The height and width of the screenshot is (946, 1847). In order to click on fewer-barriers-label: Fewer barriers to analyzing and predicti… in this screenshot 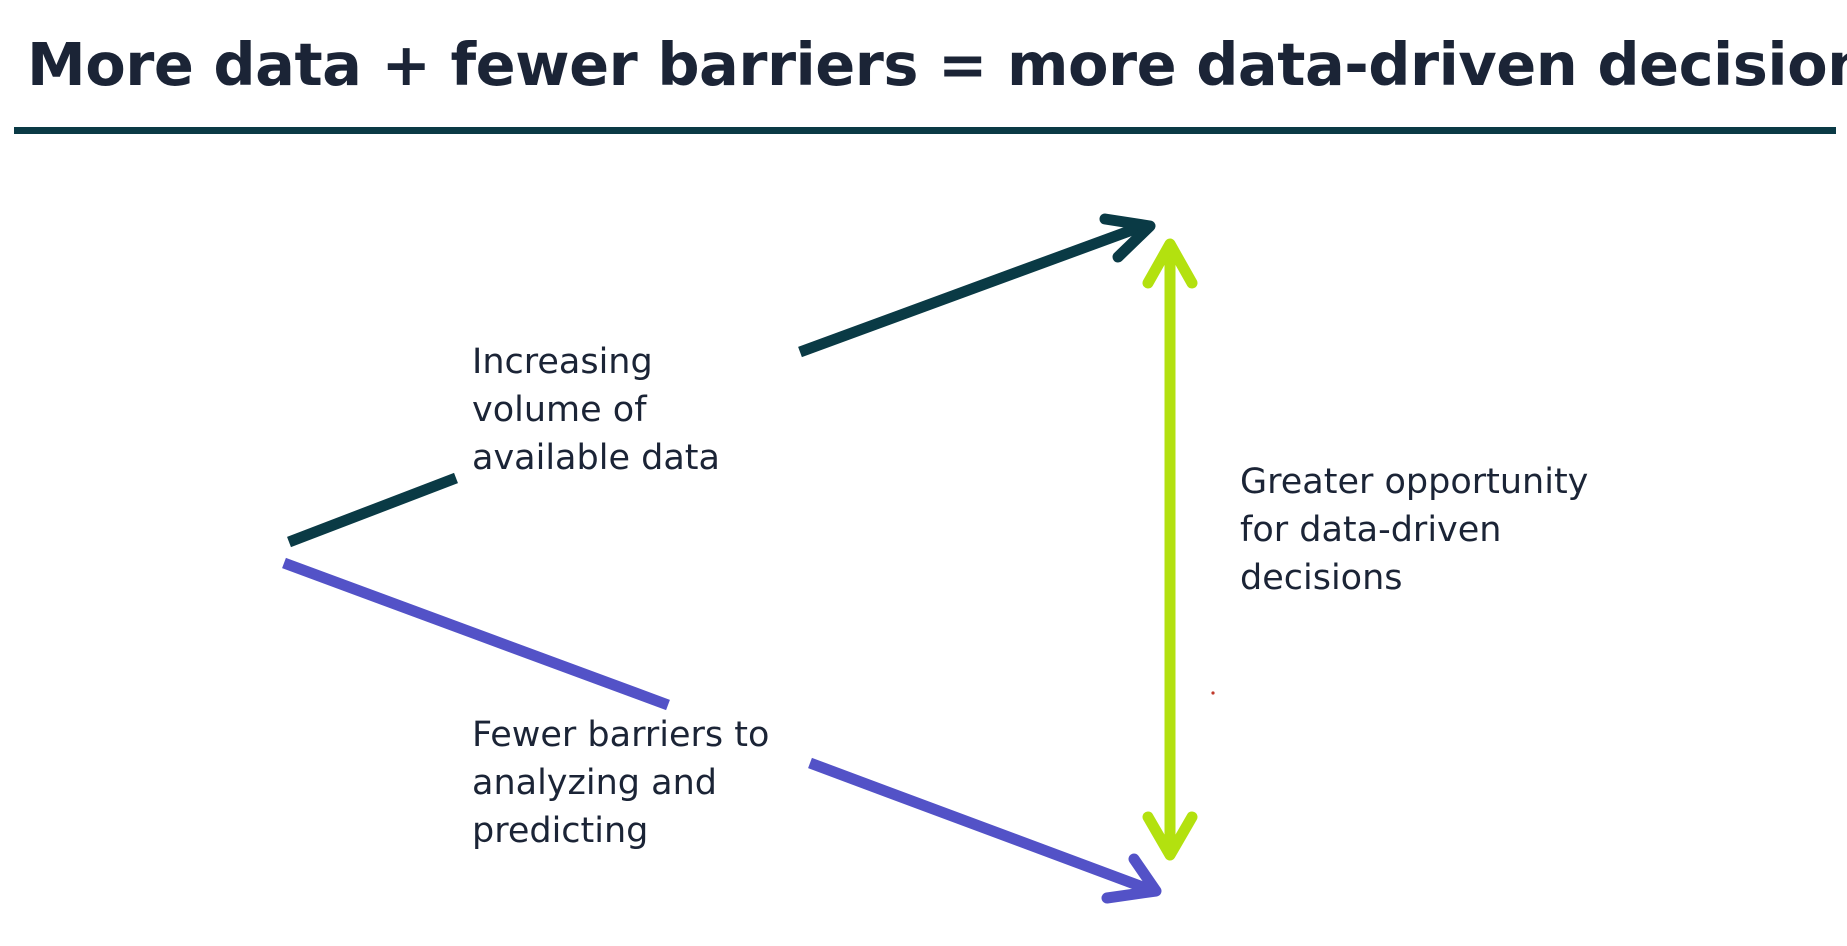, I will do `click(620, 783)`.